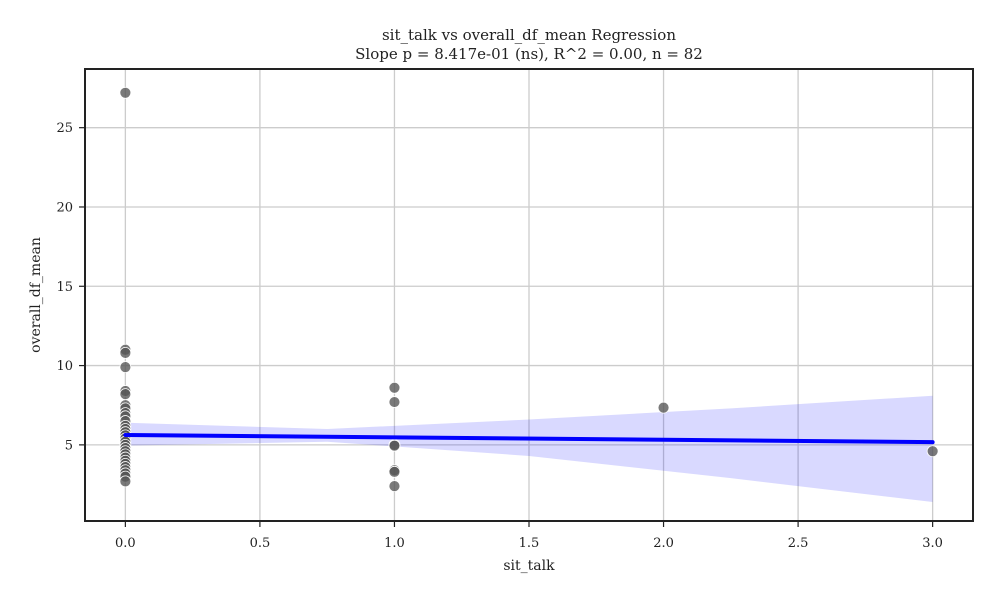  What do you see at coordinates (529, 543) in the screenshot?
I see `x-tick-label: 1.5` at bounding box center [529, 543].